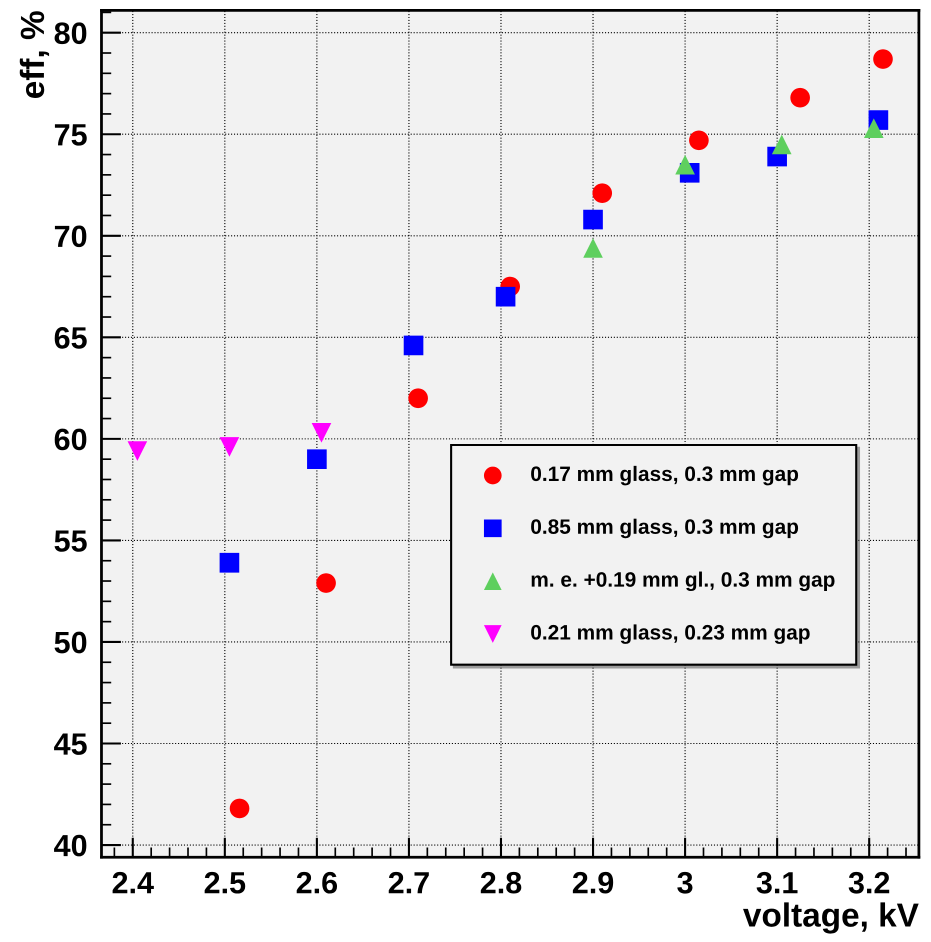 The image size is (931, 942). I want to click on y-tick-label: 45, so click(70, 744).